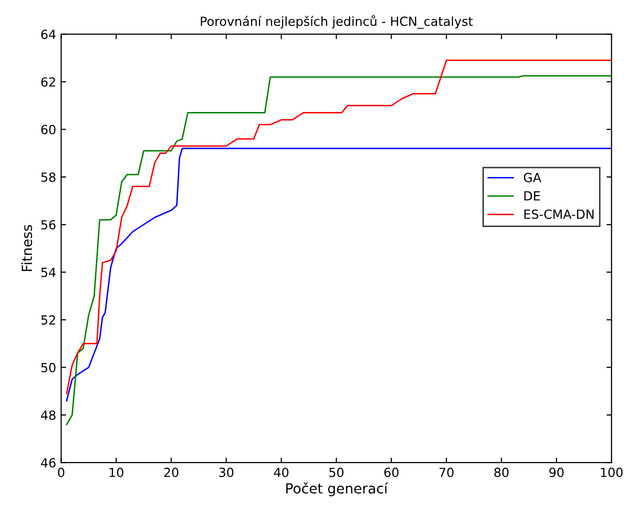 The height and width of the screenshot is (510, 624). Describe the element at coordinates (533, 177) in the screenshot. I see `legend-label: GA` at that location.